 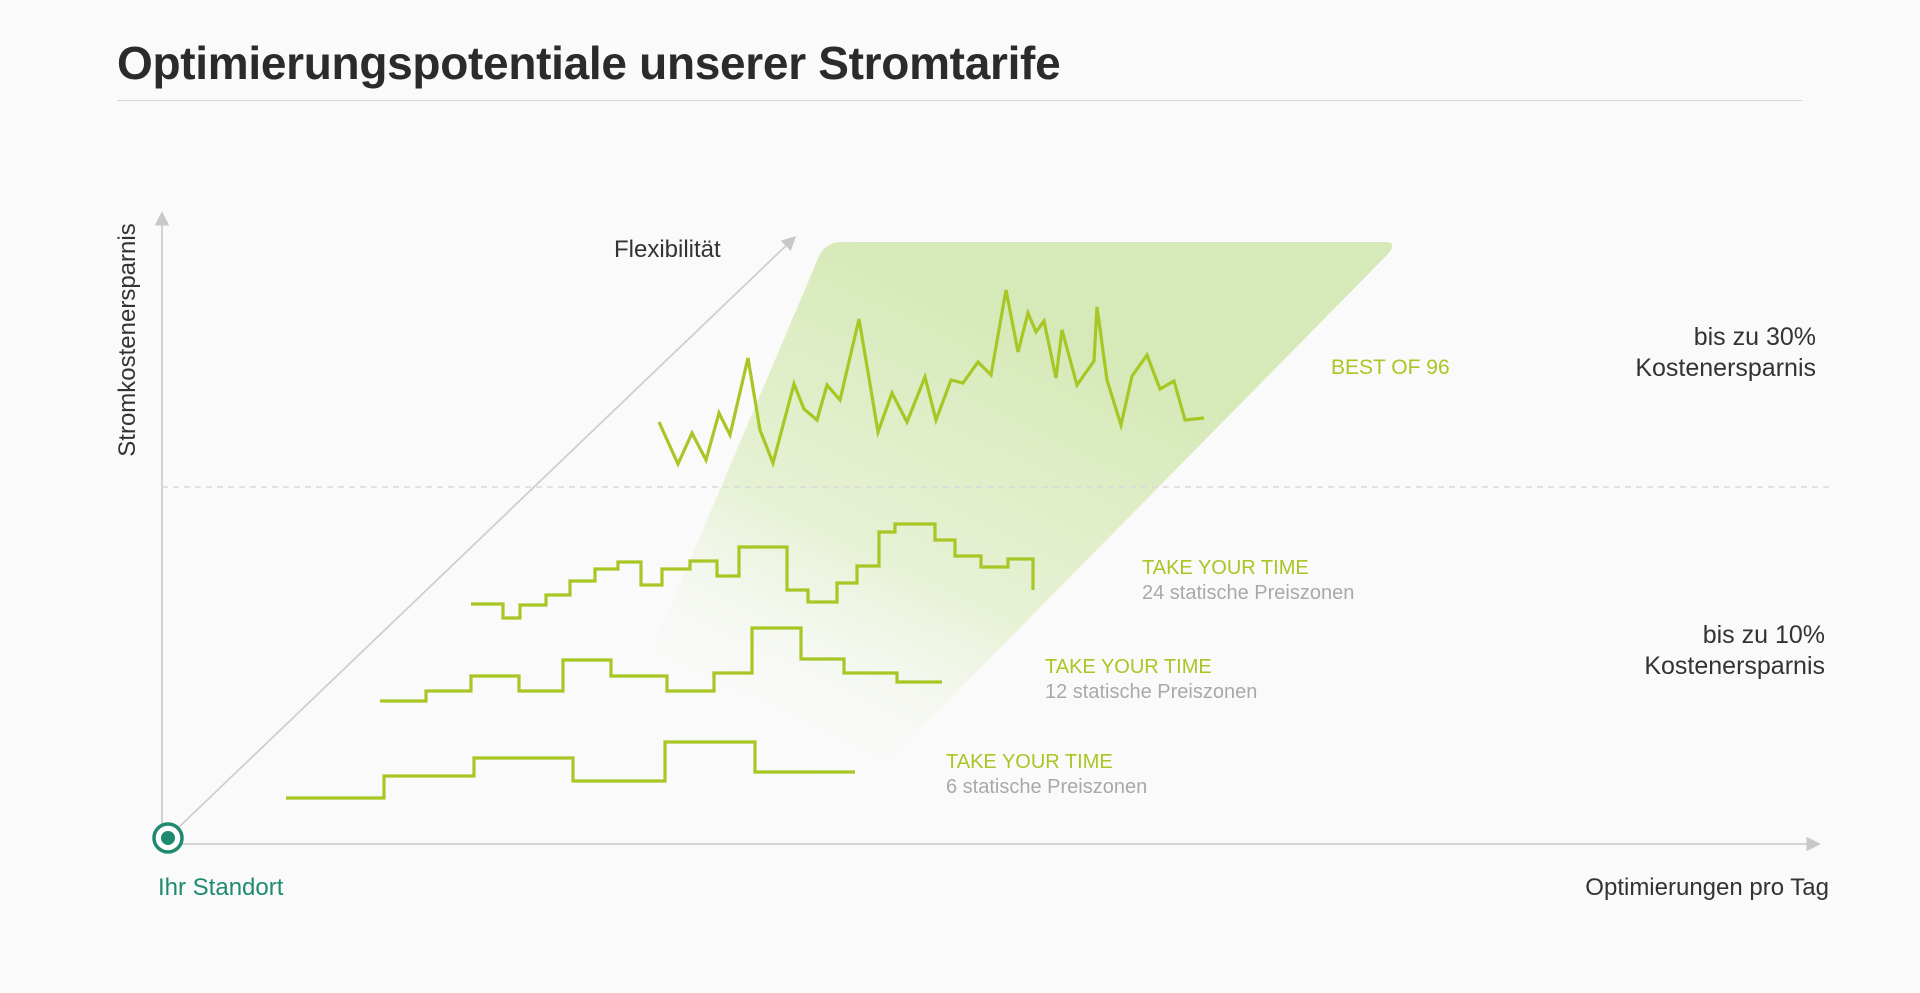 What do you see at coordinates (1725, 353) in the screenshot?
I see `savings-high-label: bis zu 30% Kostenersparnis` at bounding box center [1725, 353].